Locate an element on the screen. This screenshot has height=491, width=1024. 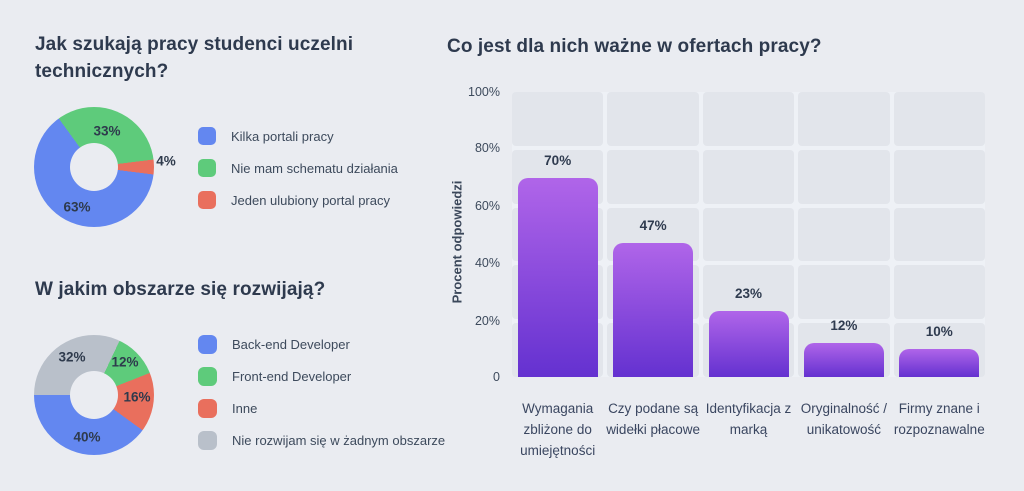
donut2-chart is located at coordinates (94, 395).